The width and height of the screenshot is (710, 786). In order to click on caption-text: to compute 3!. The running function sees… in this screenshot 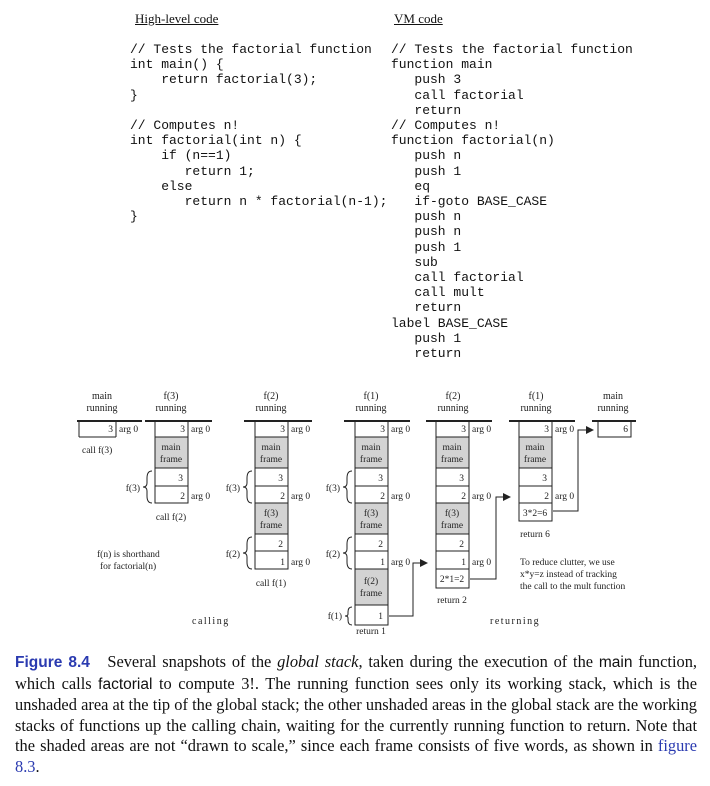, I will do `click(356, 714)`.